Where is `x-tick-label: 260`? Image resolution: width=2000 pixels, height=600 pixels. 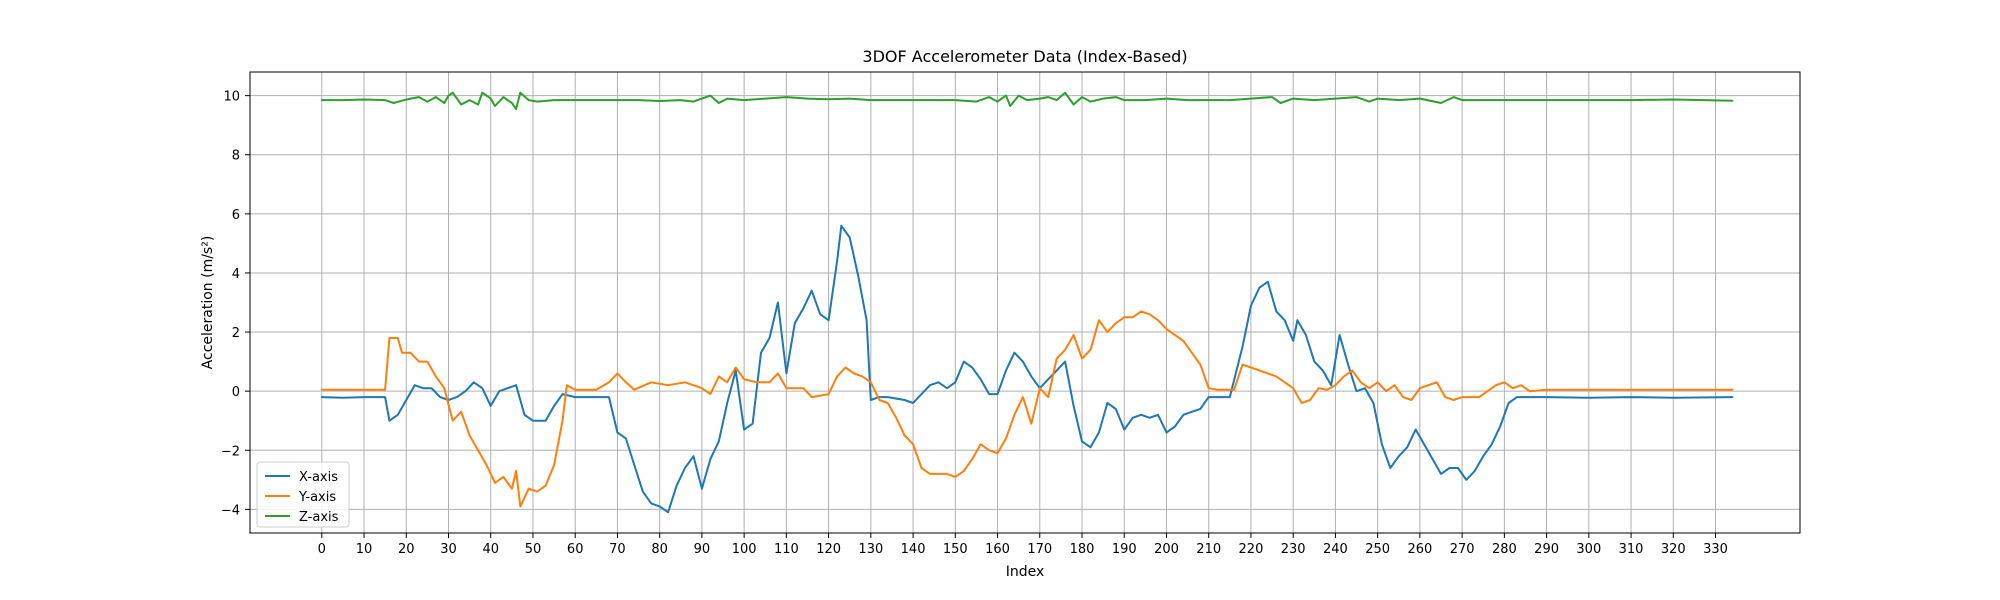
x-tick-label: 260 is located at coordinates (1419, 549).